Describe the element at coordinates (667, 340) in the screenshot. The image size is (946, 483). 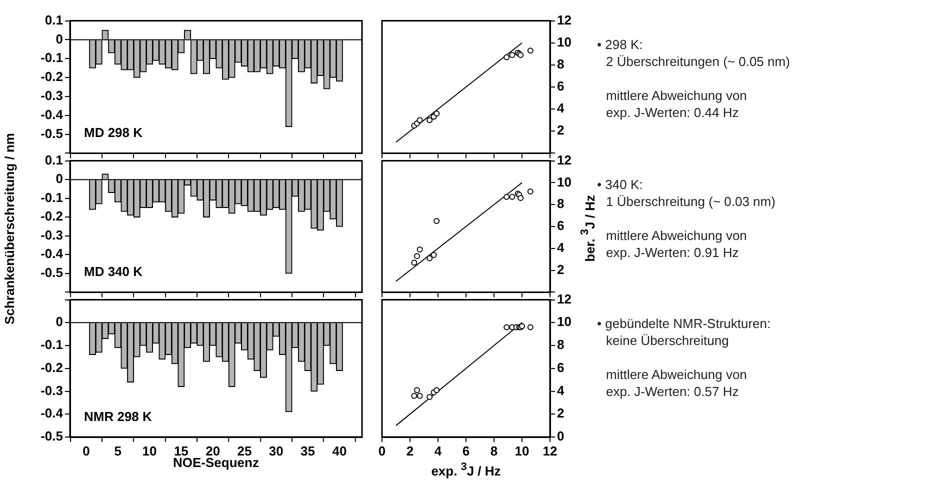
I see `text: keine Überschreitung` at that location.